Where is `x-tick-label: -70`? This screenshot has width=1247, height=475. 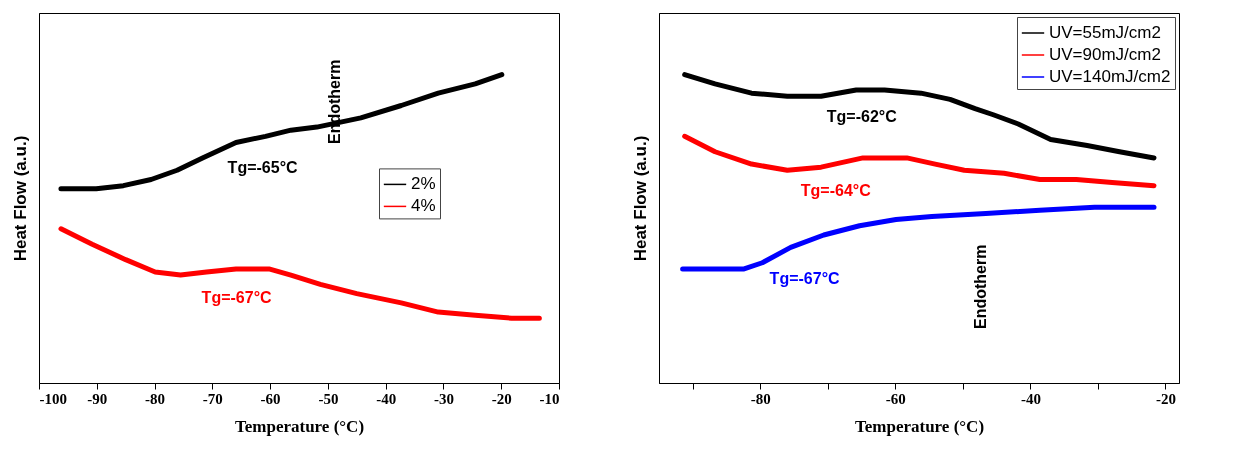 x-tick-label: -70 is located at coordinates (212, 398).